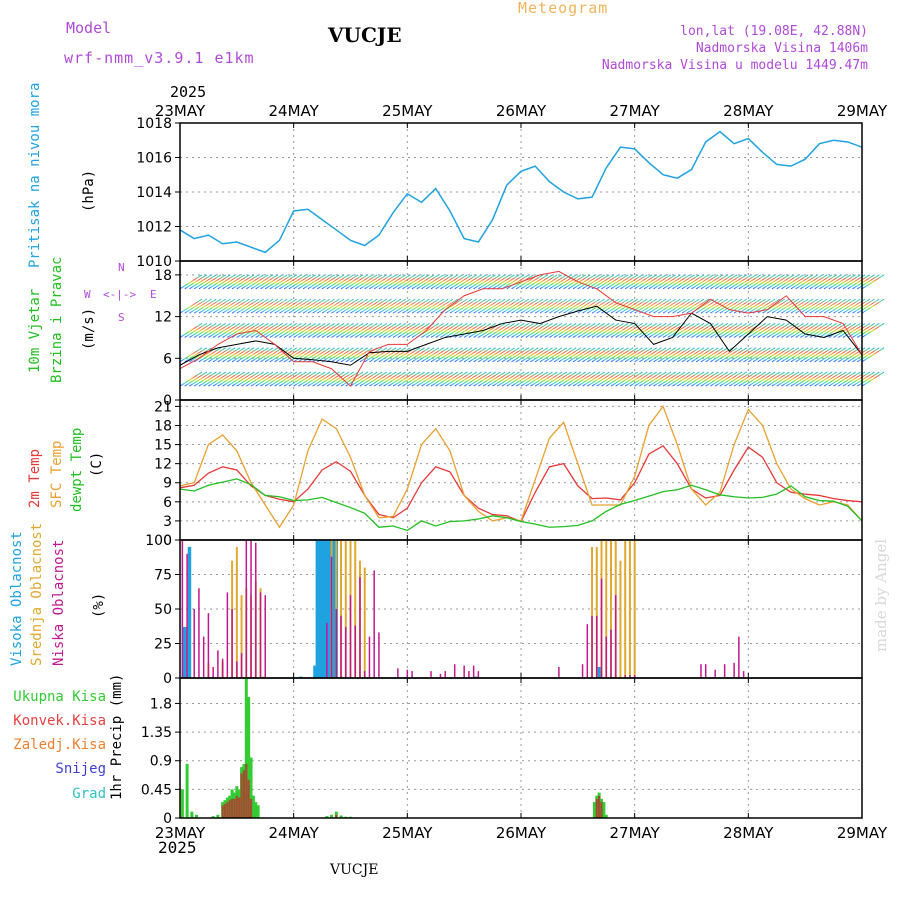 Image resolution: width=900 pixels, height=900 pixels. I want to click on y-tick-label: 0, so click(167, 401).